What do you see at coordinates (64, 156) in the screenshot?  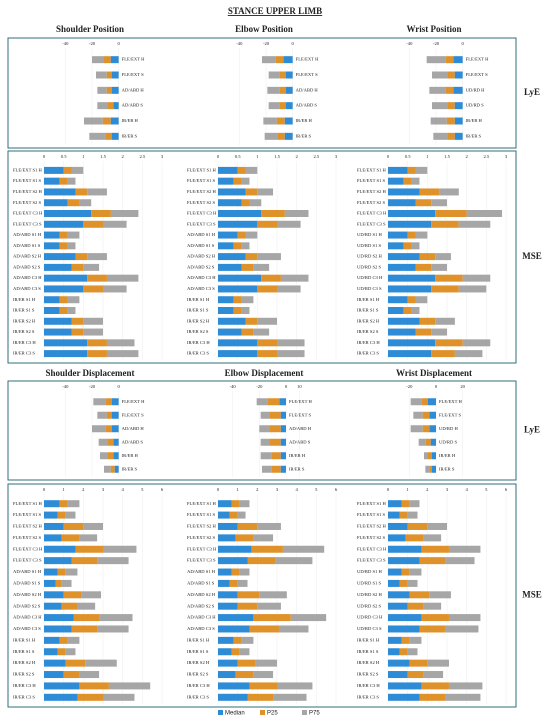 I see `x-tick-label: 0.5` at bounding box center [64, 156].